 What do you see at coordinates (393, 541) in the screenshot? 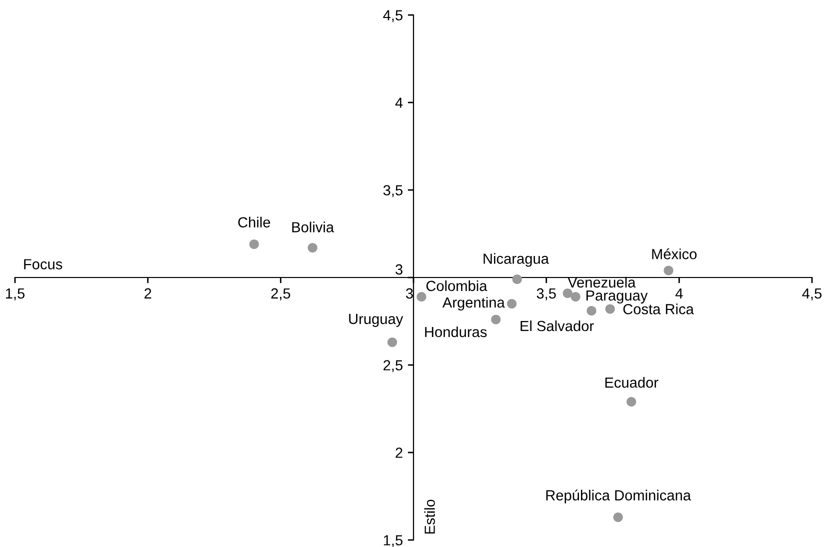
I see `y-tick-label: 1,5` at bounding box center [393, 541].